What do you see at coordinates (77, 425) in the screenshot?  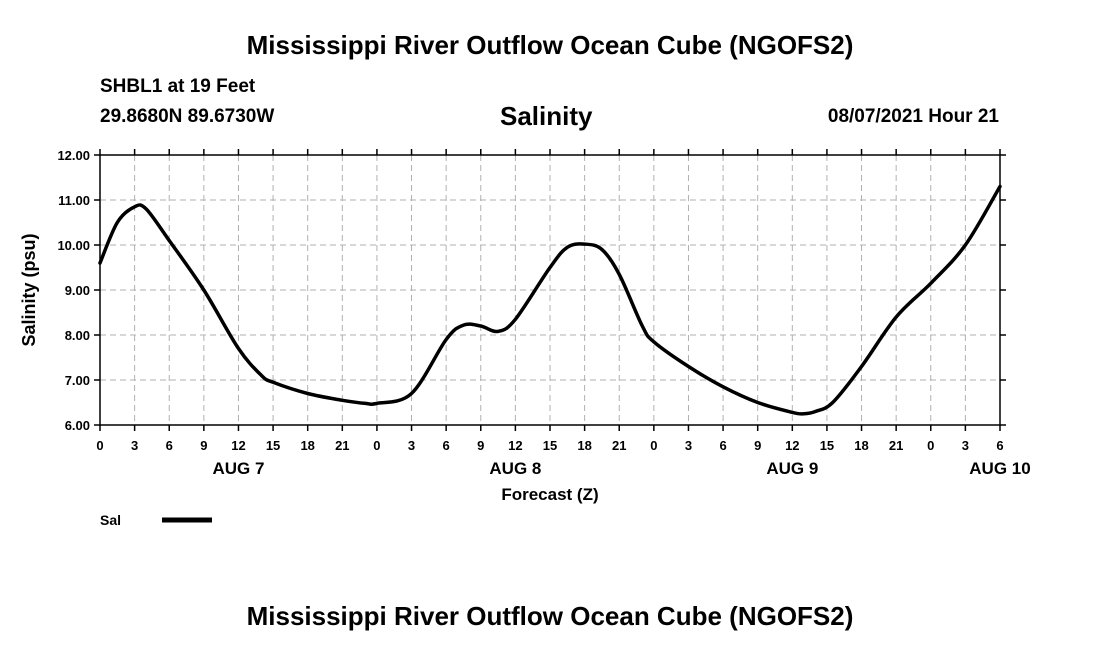 I see `y-tick-label: 6.00` at bounding box center [77, 425].